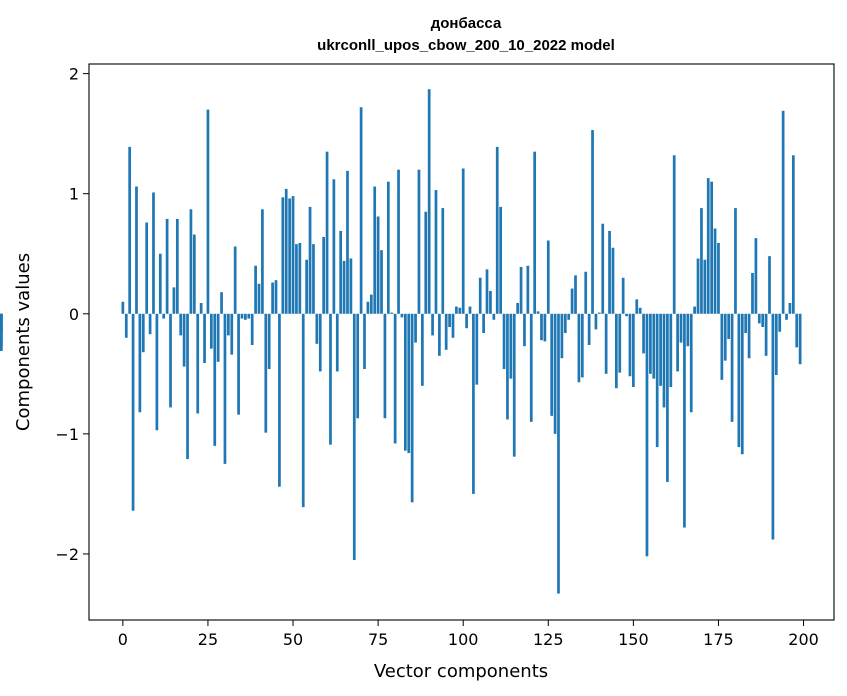 The image size is (847, 696). Describe the element at coordinates (461, 671) in the screenshot. I see `x-axis-label: Vector components` at that location.